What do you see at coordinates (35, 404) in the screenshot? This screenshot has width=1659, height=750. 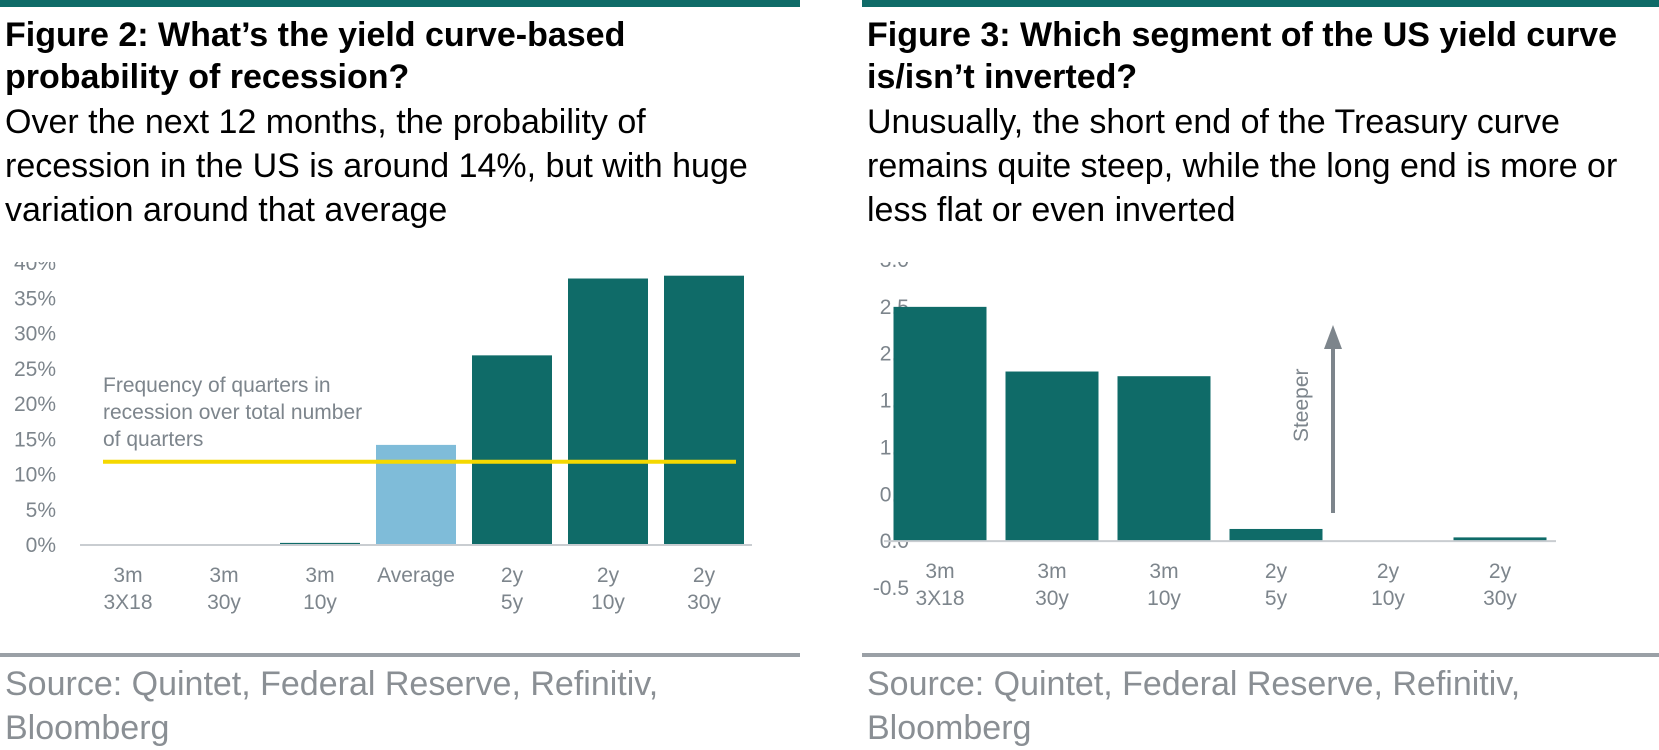 I see `y-tick-label: 20%` at bounding box center [35, 404].